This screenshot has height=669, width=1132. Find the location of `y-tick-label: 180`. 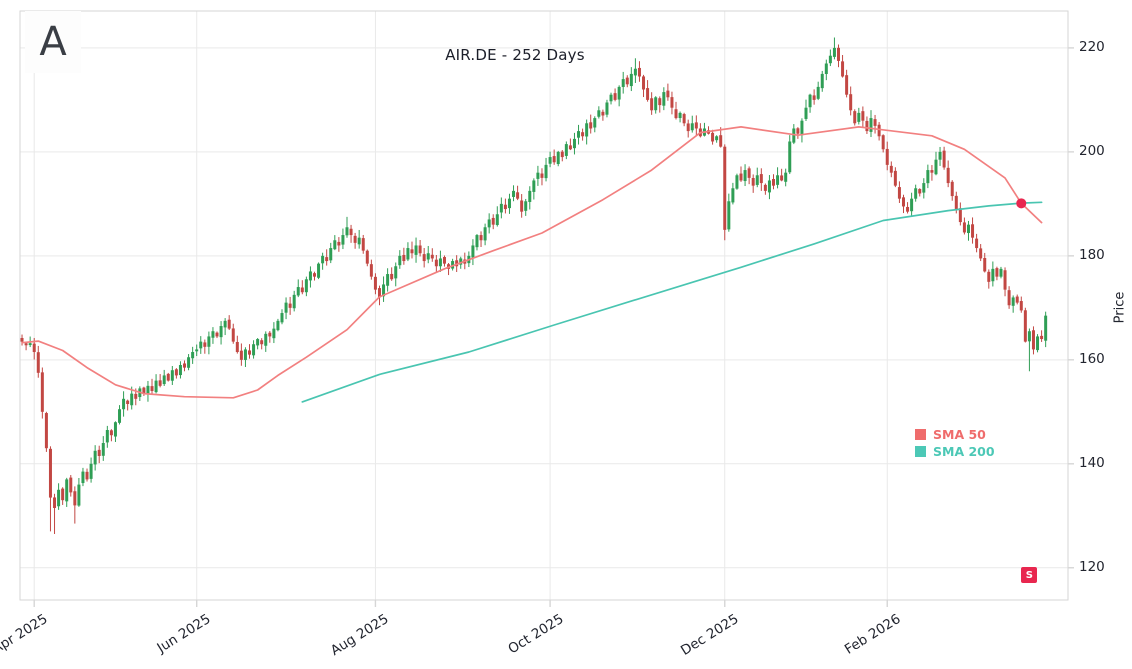

y-tick-label: 180 is located at coordinates (1092, 254).